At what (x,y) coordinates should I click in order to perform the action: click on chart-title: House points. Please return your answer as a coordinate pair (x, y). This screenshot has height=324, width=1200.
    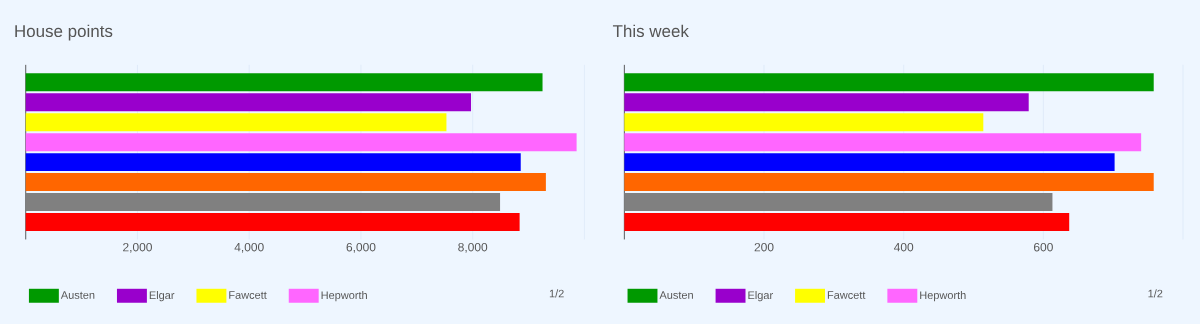
    Looking at the image, I should click on (64, 32).